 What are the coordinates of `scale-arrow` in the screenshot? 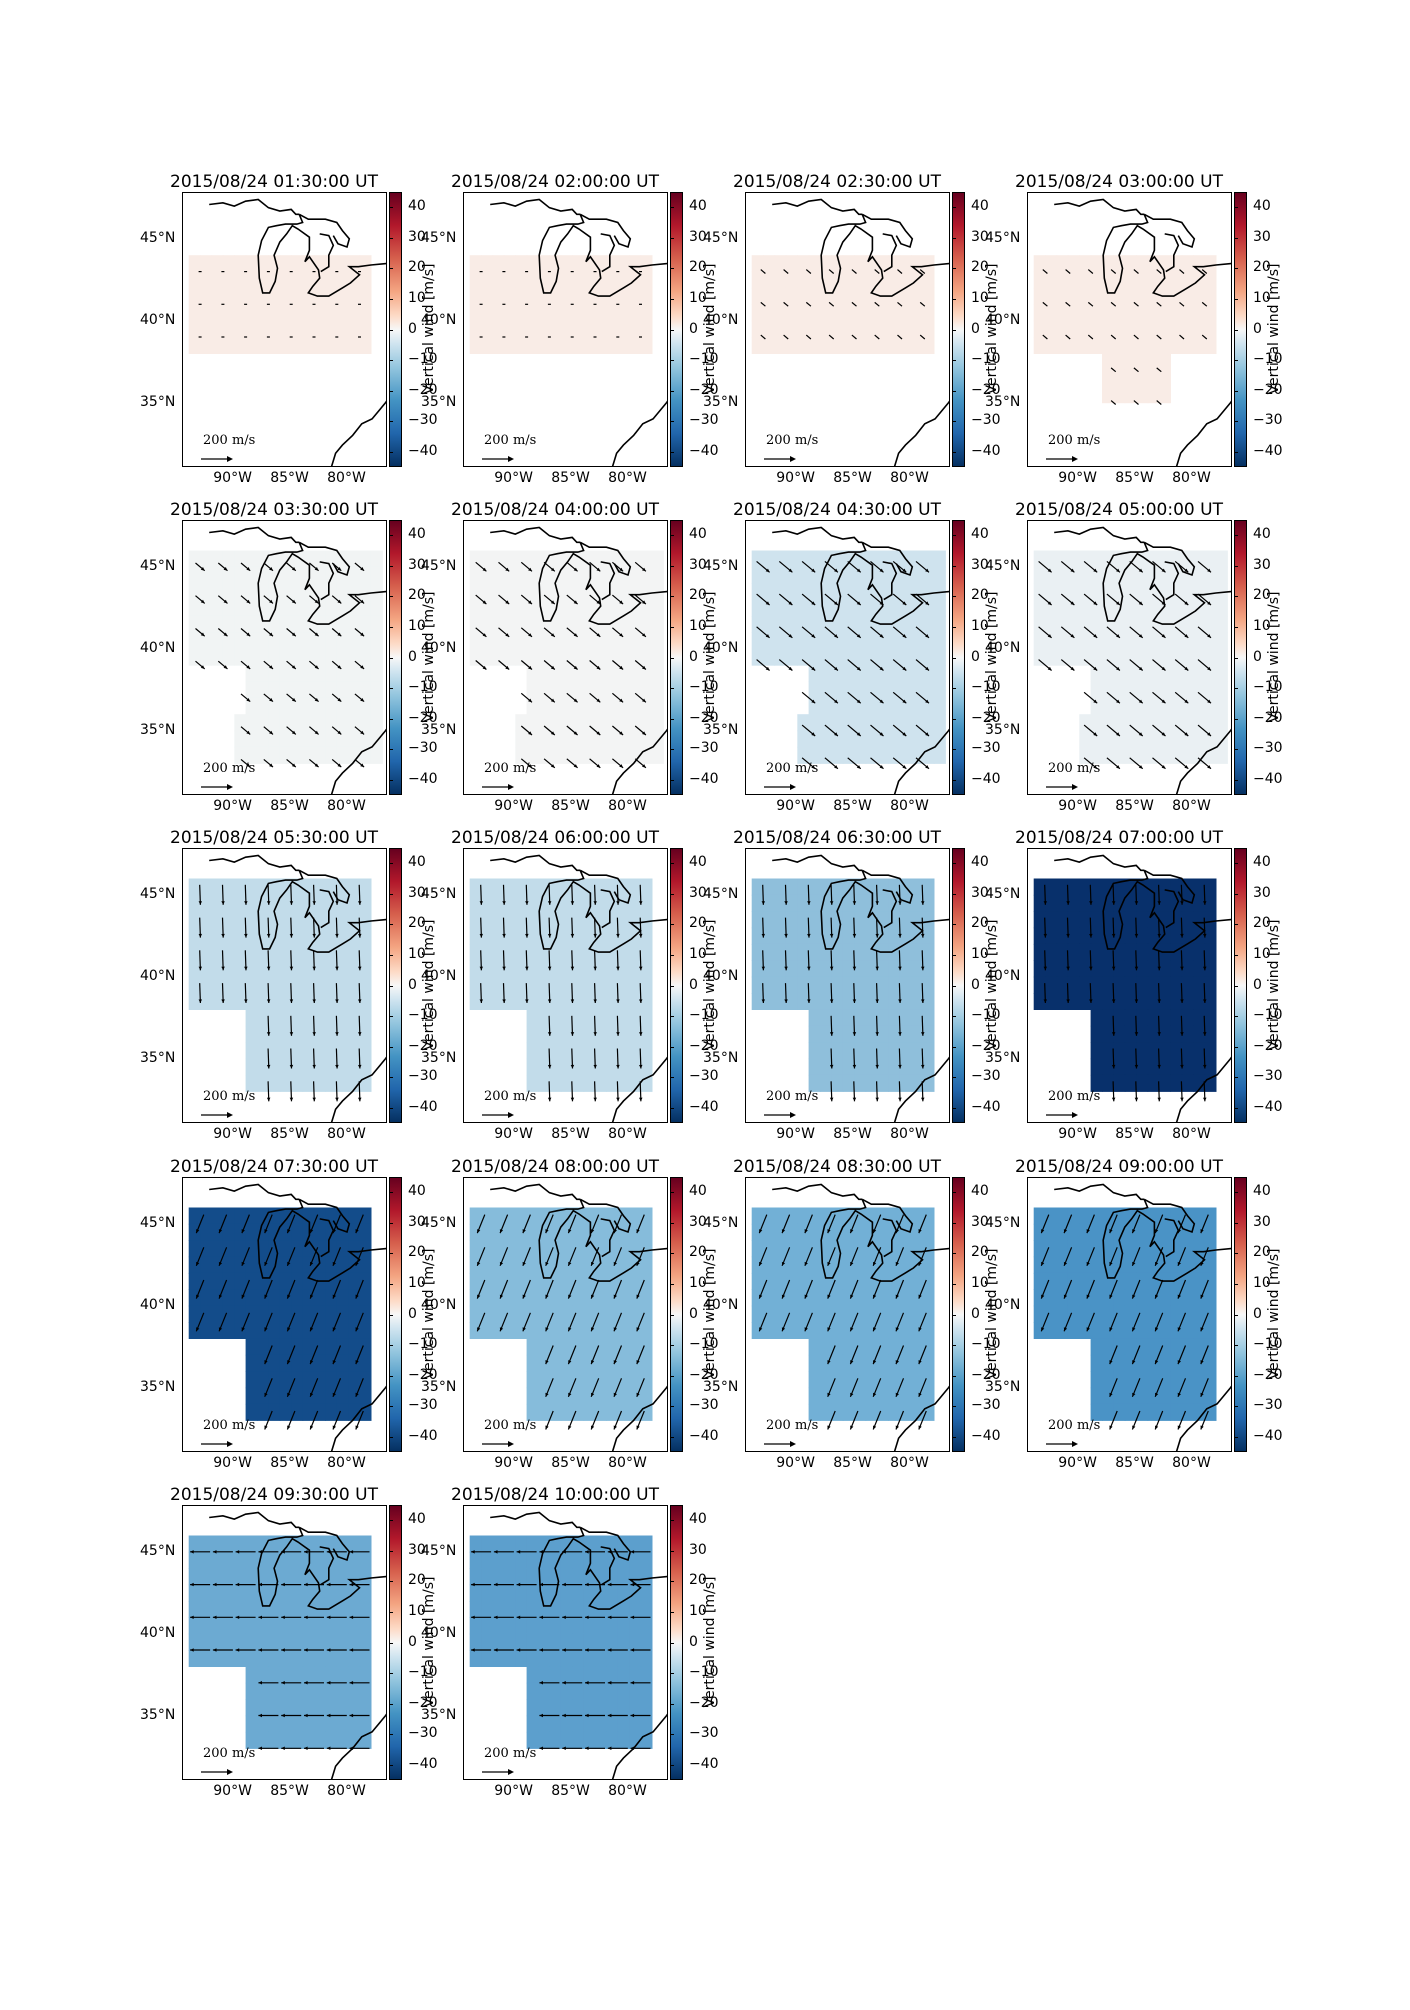 It's located at (780, 787).